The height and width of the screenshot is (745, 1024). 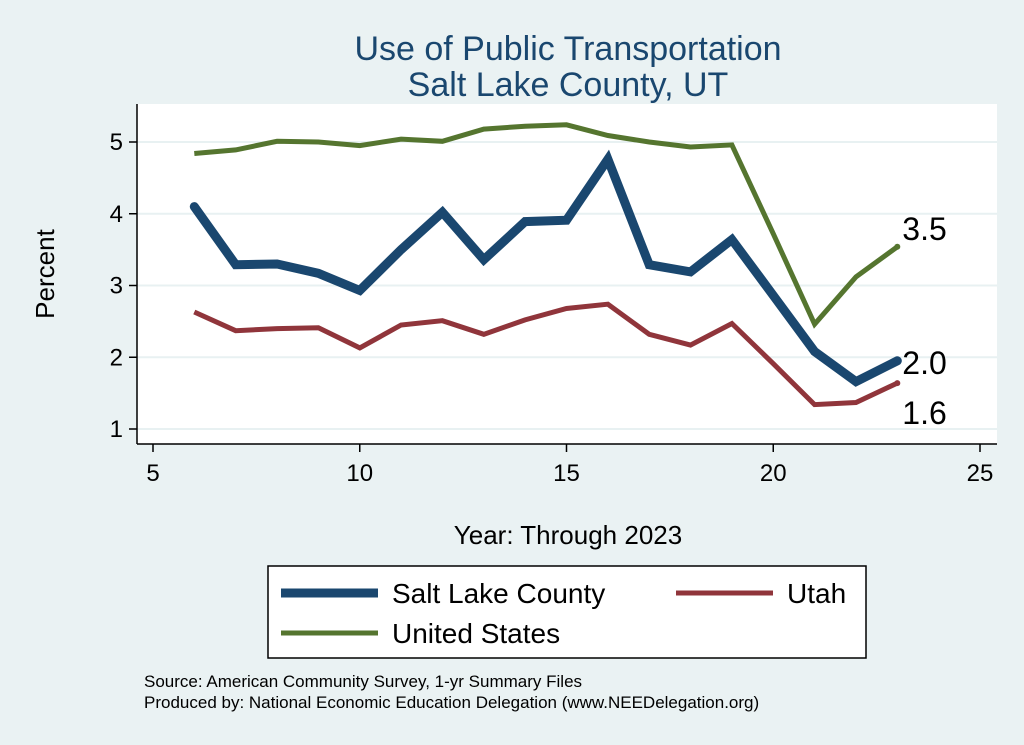 What do you see at coordinates (897, 383) in the screenshot?
I see `end-point-utah` at bounding box center [897, 383].